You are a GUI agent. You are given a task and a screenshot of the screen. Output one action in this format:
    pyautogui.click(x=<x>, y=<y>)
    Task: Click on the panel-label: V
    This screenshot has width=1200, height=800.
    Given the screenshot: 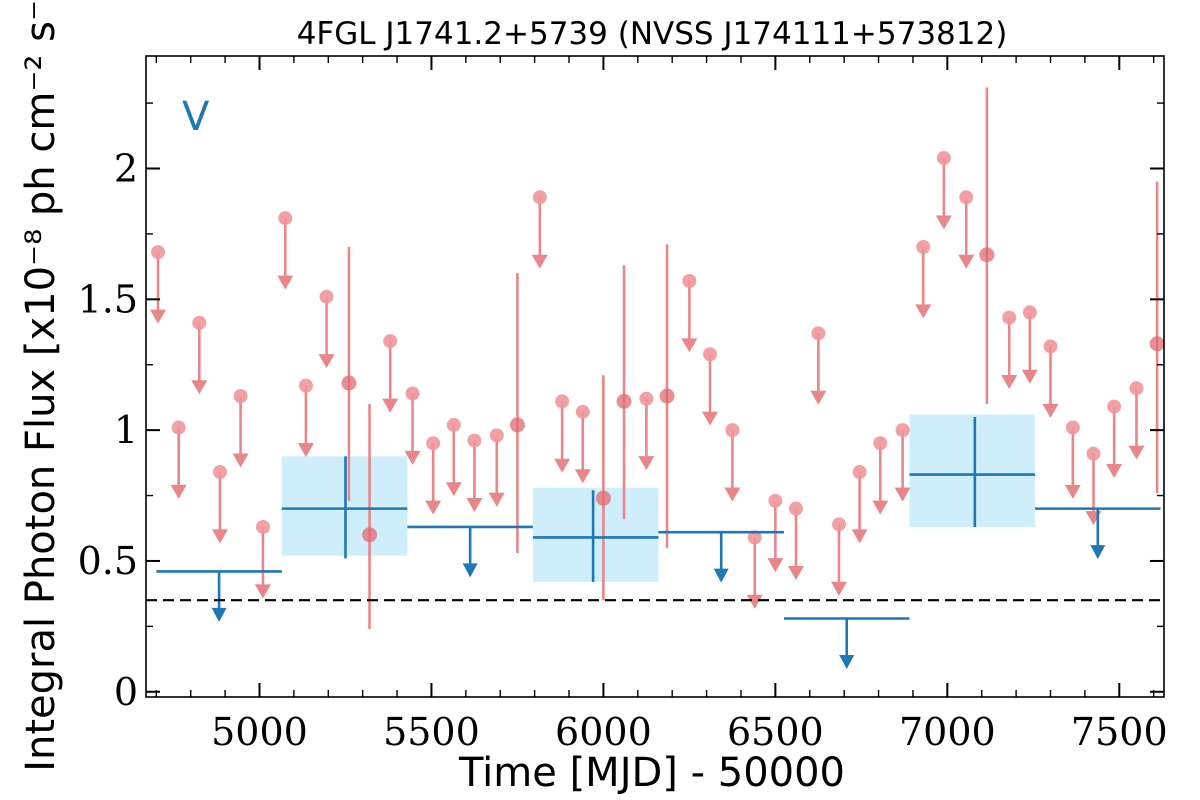 What is the action you would take?
    pyautogui.click(x=196, y=117)
    